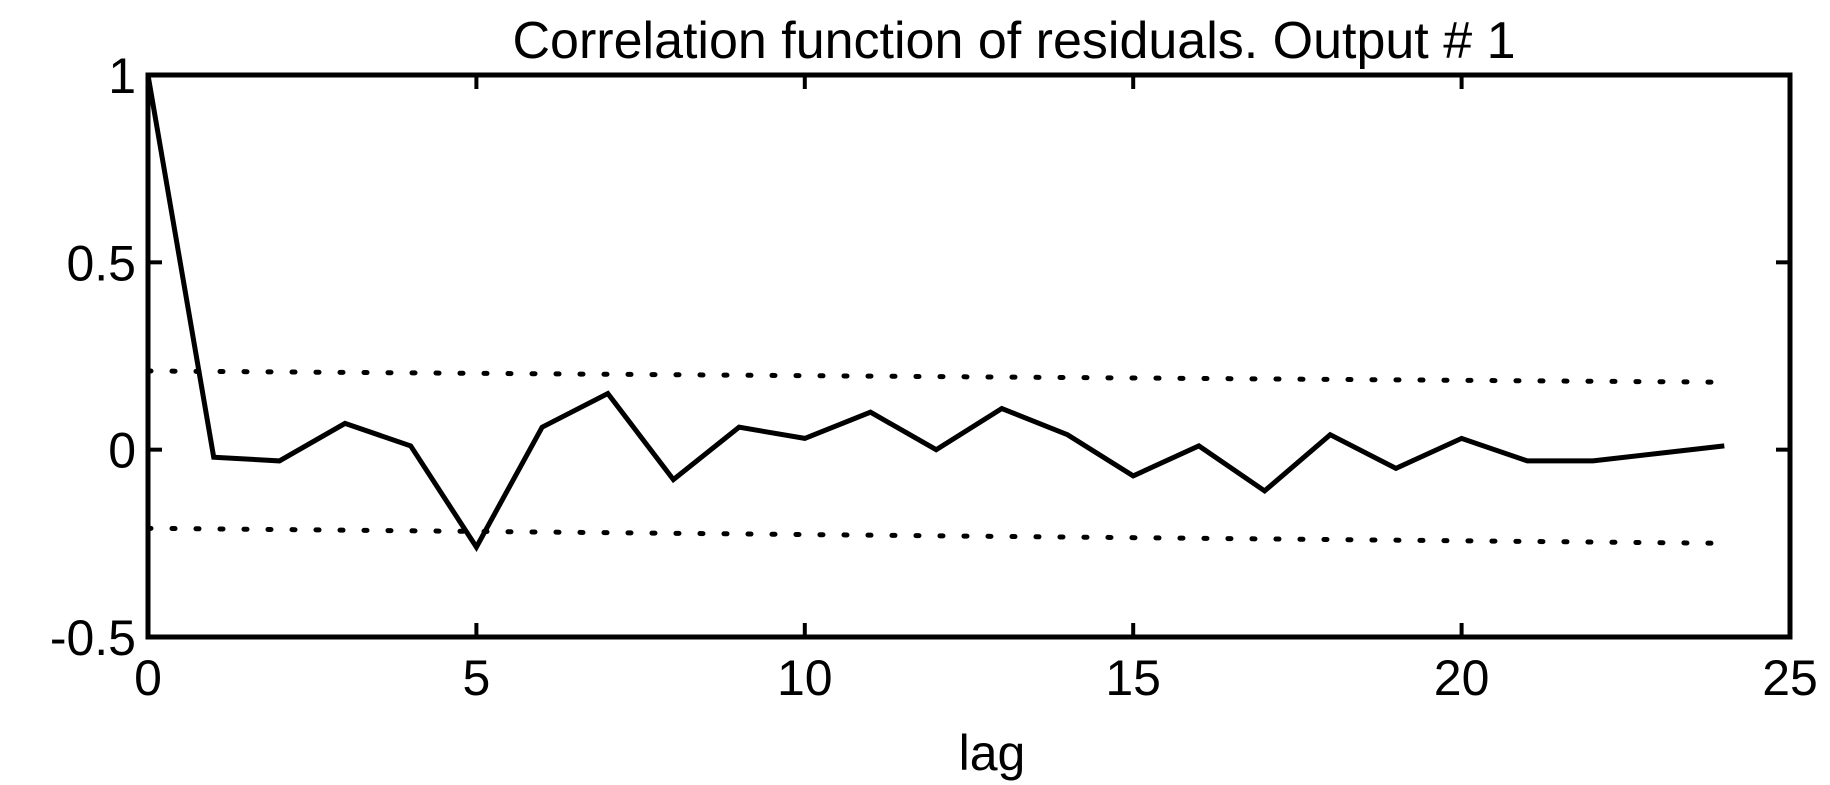 The width and height of the screenshot is (1830, 785). I want to click on y-tick-label: -0.5, so click(93, 638).